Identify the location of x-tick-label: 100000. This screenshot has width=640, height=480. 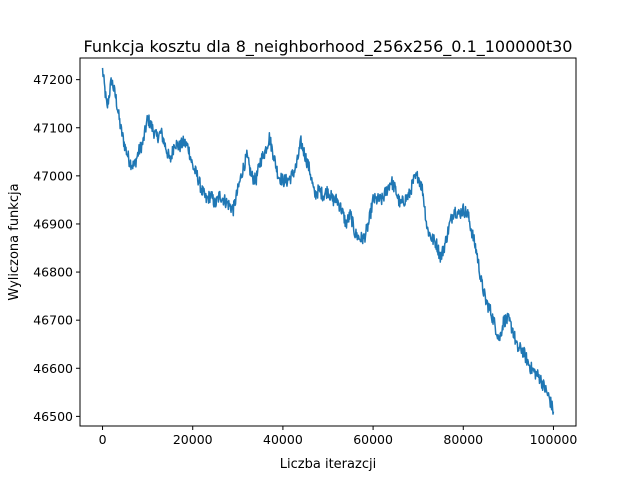
(554, 439).